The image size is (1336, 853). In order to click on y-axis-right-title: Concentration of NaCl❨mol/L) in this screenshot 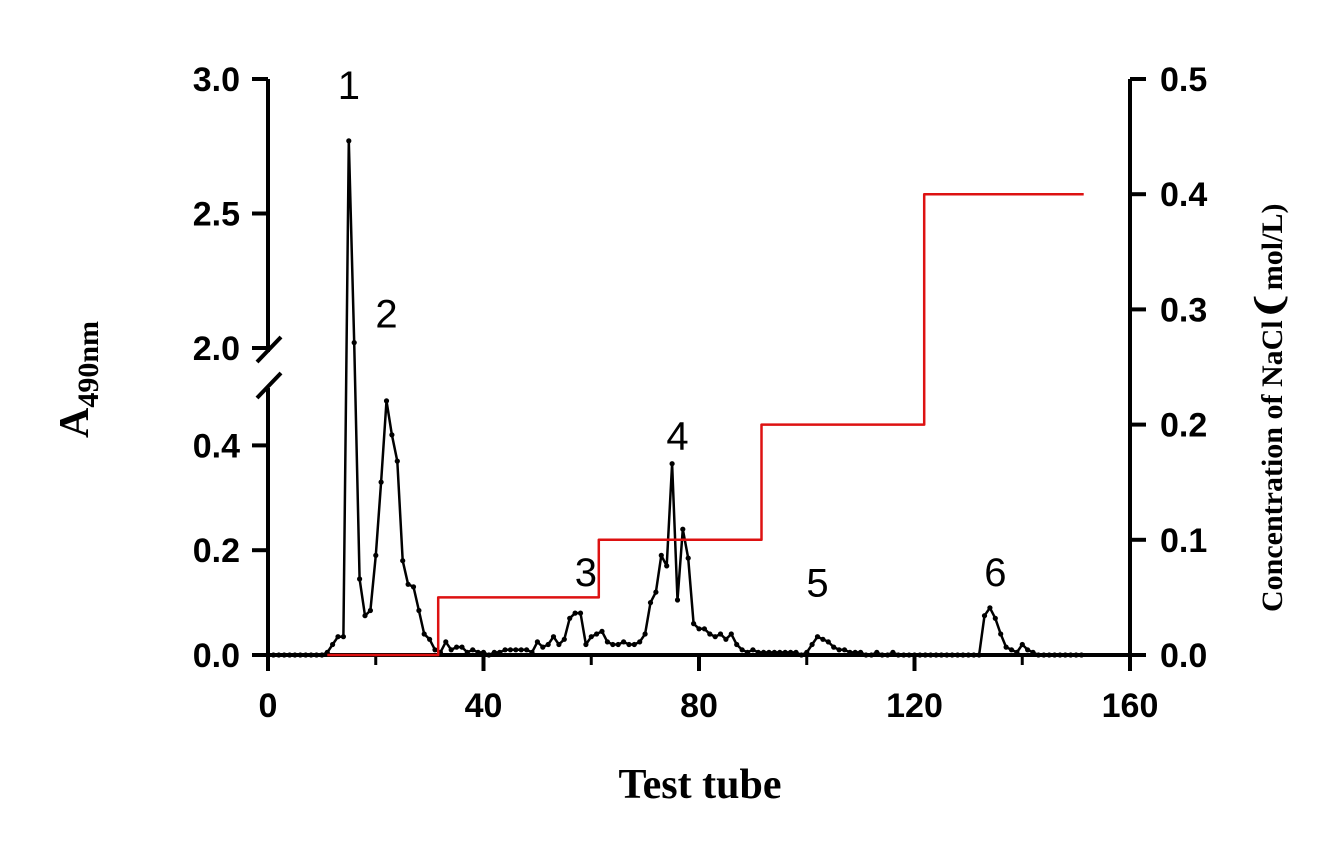, I will do `click(1270, 408)`.